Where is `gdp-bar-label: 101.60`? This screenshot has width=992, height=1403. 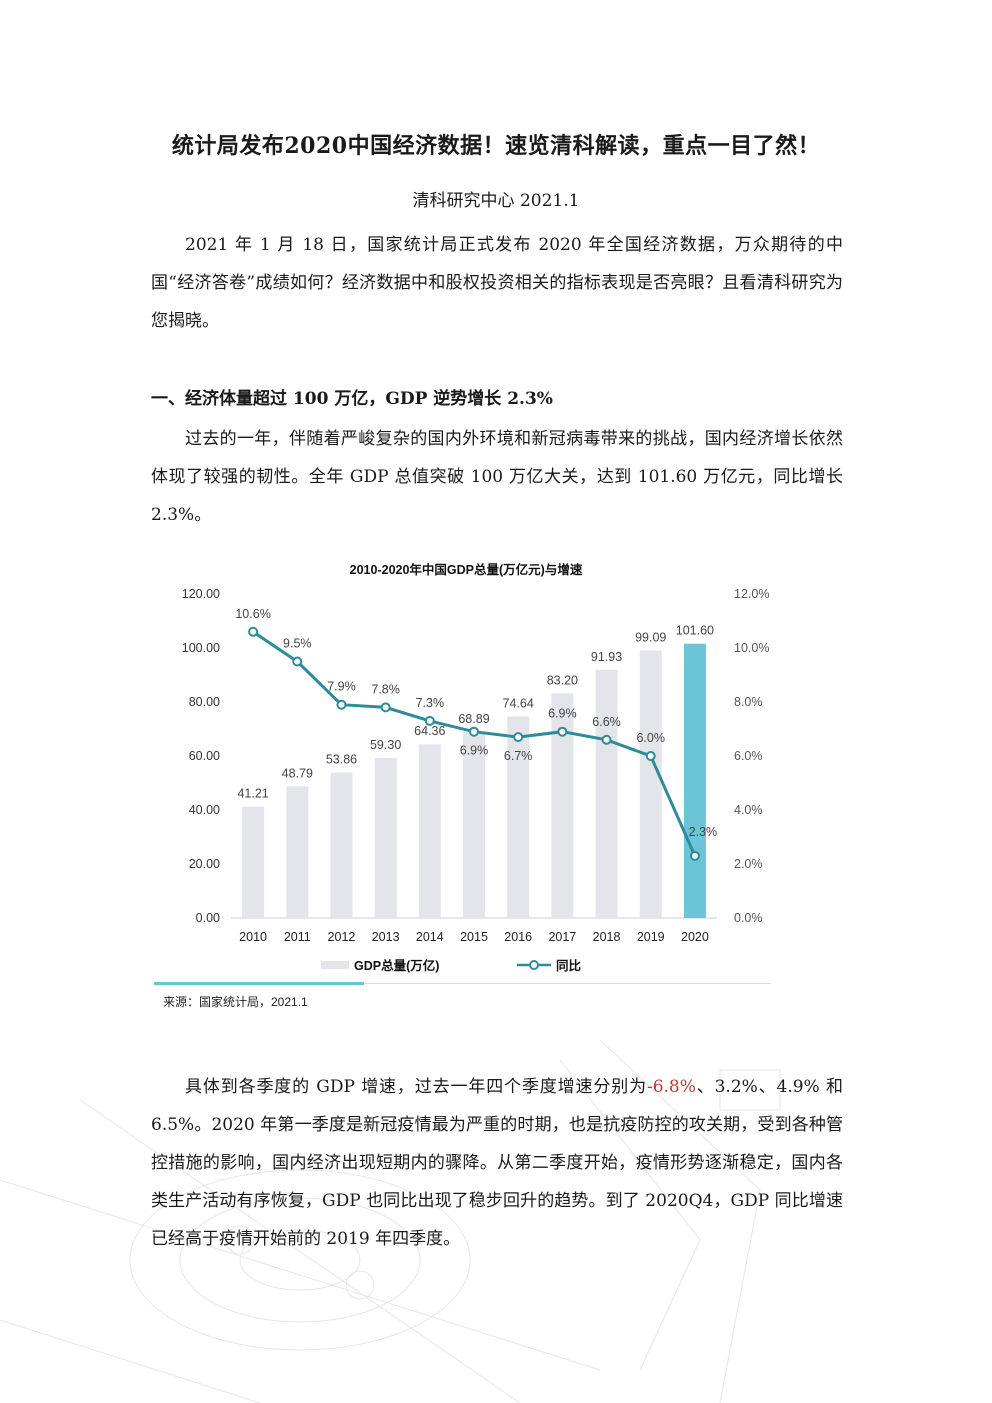
gdp-bar-label: 101.60 is located at coordinates (695, 631).